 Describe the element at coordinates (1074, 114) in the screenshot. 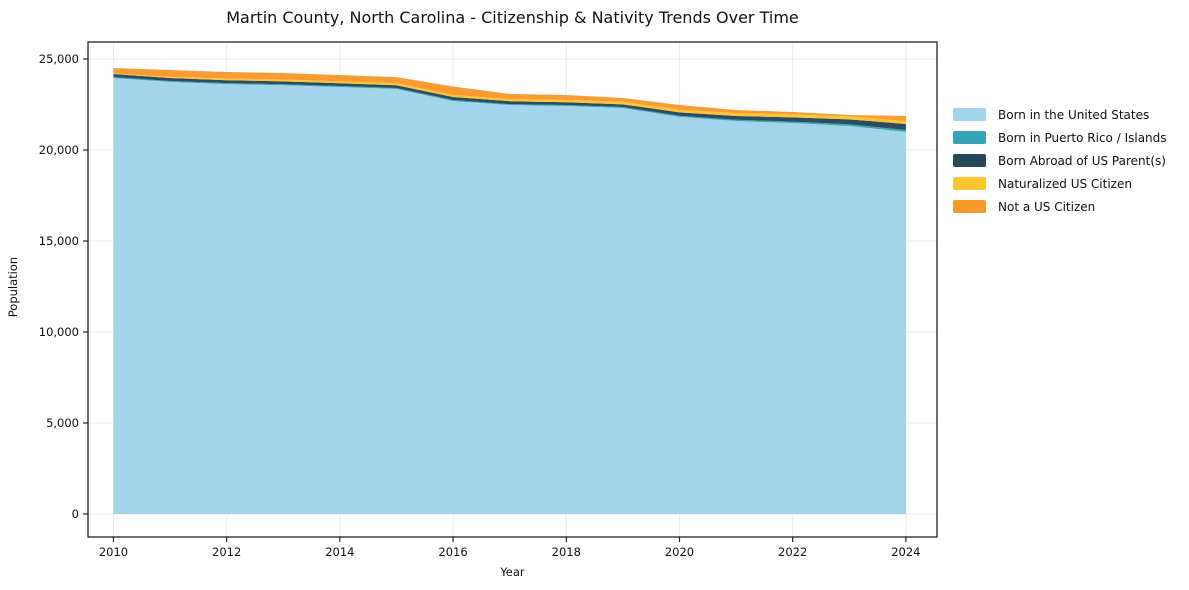

I see `legend-label: Born in the United States` at that location.